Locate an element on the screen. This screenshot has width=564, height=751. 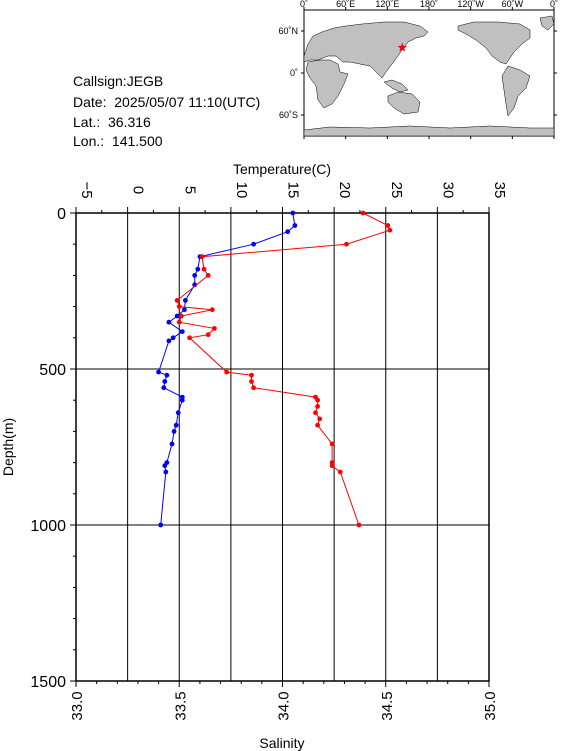
salinity-axis: 33.0 33.5 34.0 34.5 35.0 is located at coordinates (284, 701).